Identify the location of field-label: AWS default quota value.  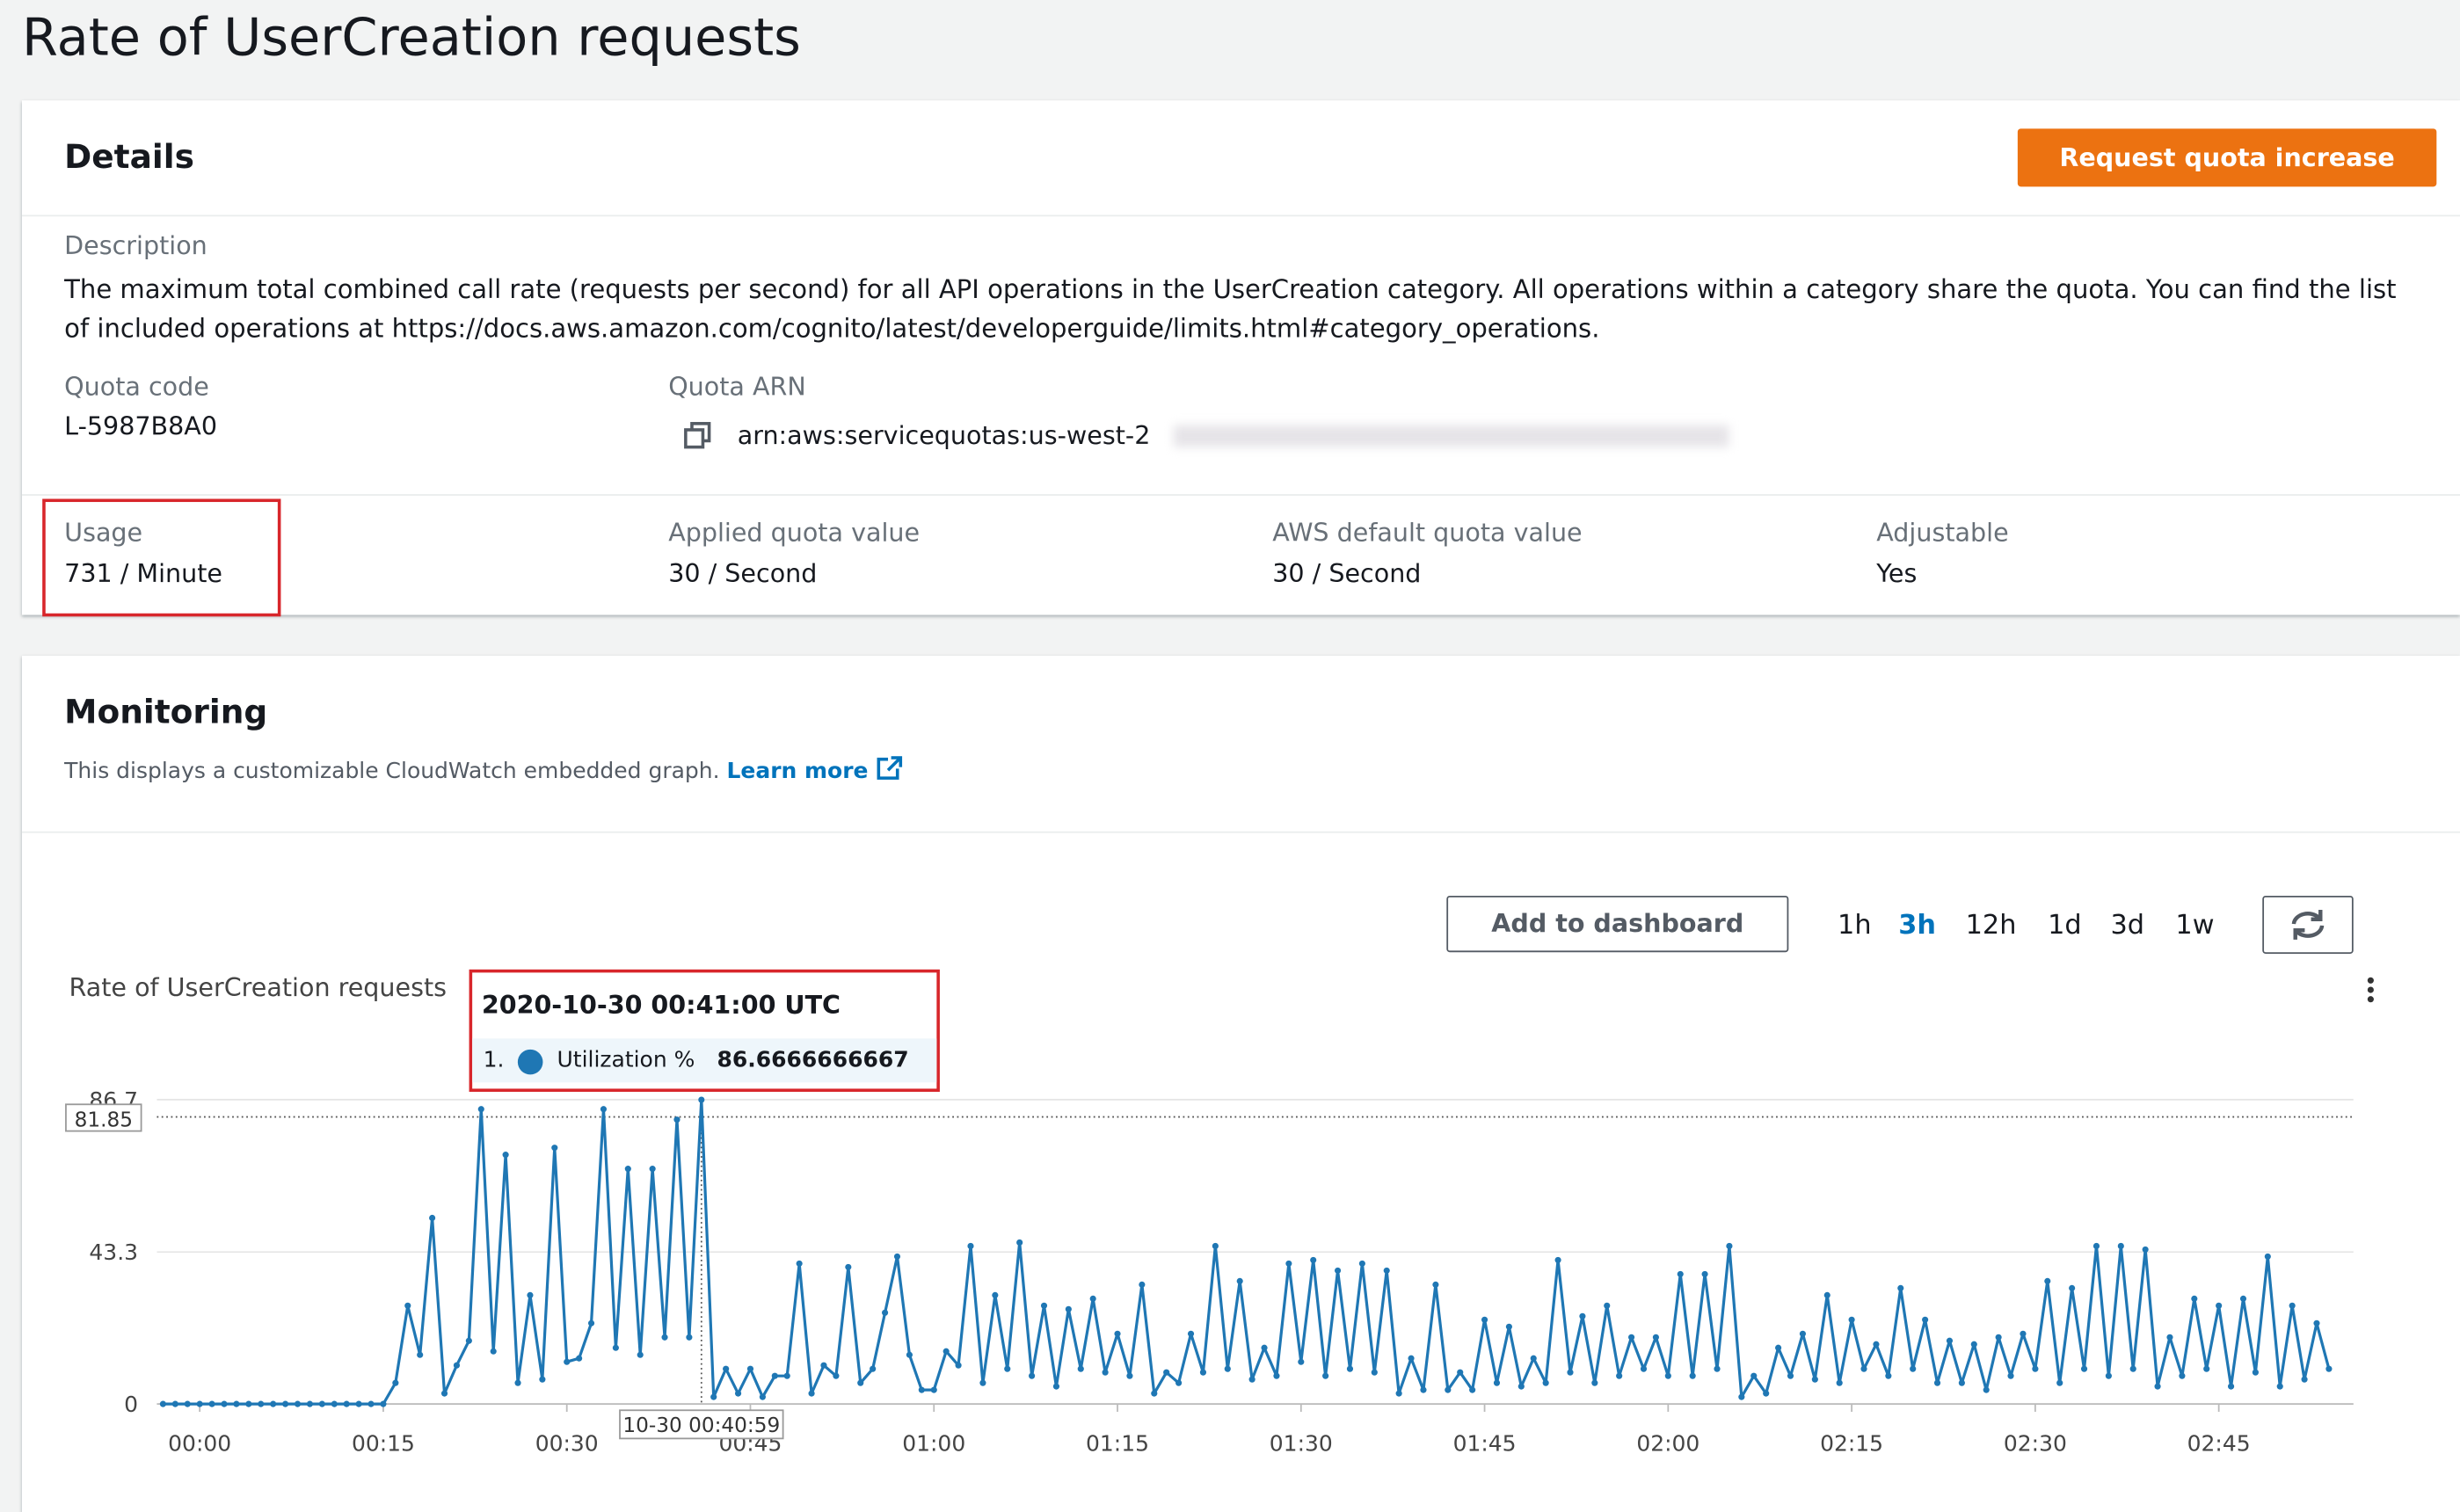
(1428, 533).